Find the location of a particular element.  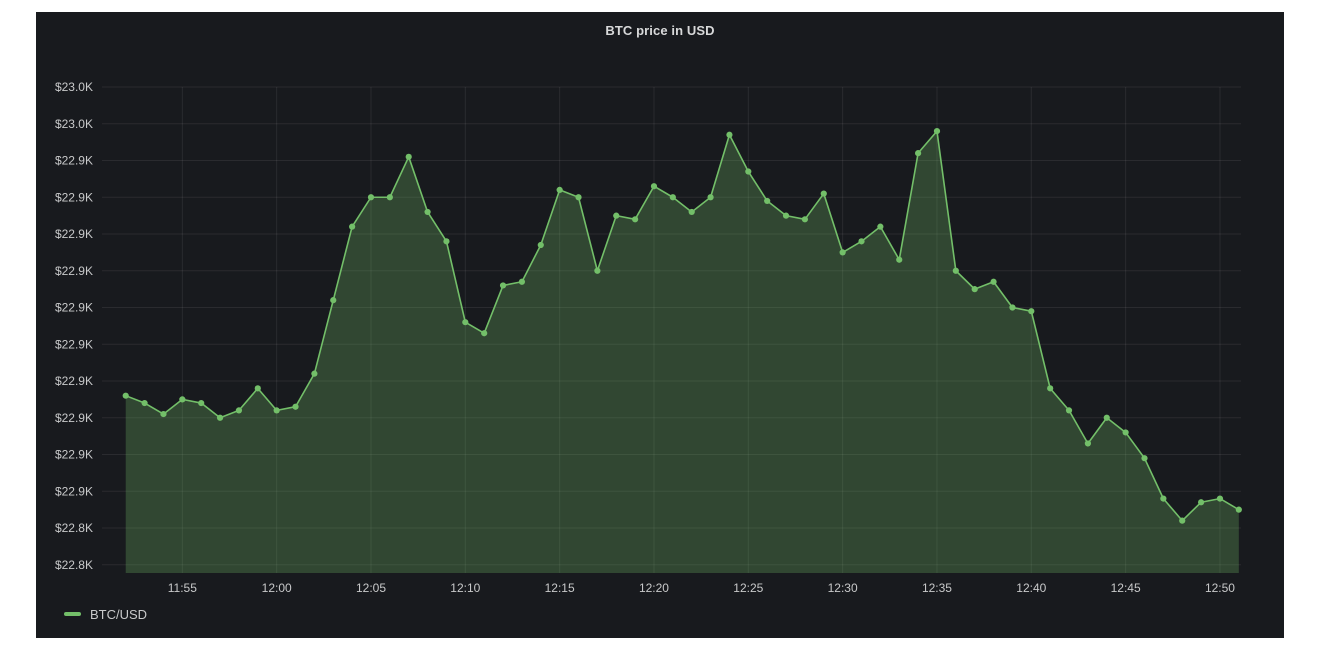

panel-title: BTC price in USD is located at coordinates (660, 30).